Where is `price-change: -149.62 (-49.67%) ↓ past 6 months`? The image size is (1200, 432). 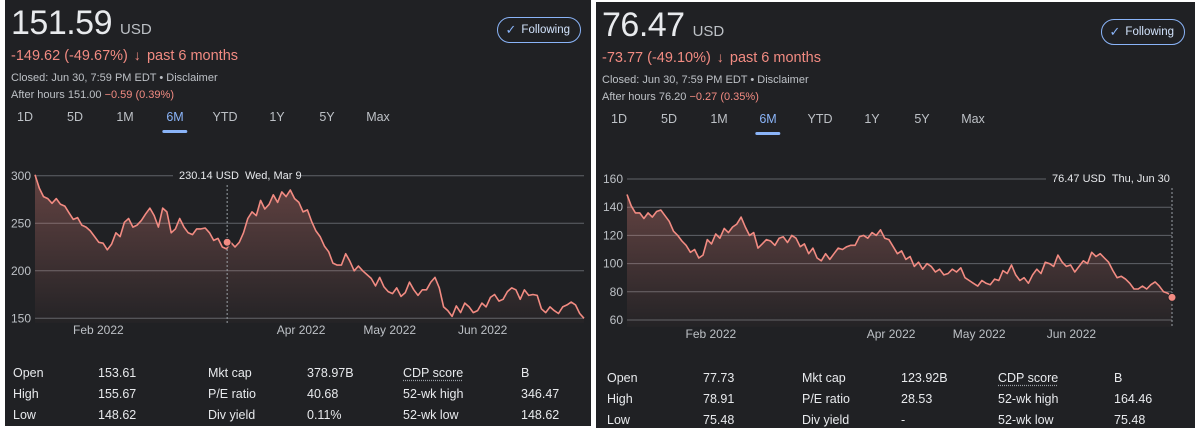 price-change: -149.62 (-49.67%) ↓ past 6 months is located at coordinates (124, 55).